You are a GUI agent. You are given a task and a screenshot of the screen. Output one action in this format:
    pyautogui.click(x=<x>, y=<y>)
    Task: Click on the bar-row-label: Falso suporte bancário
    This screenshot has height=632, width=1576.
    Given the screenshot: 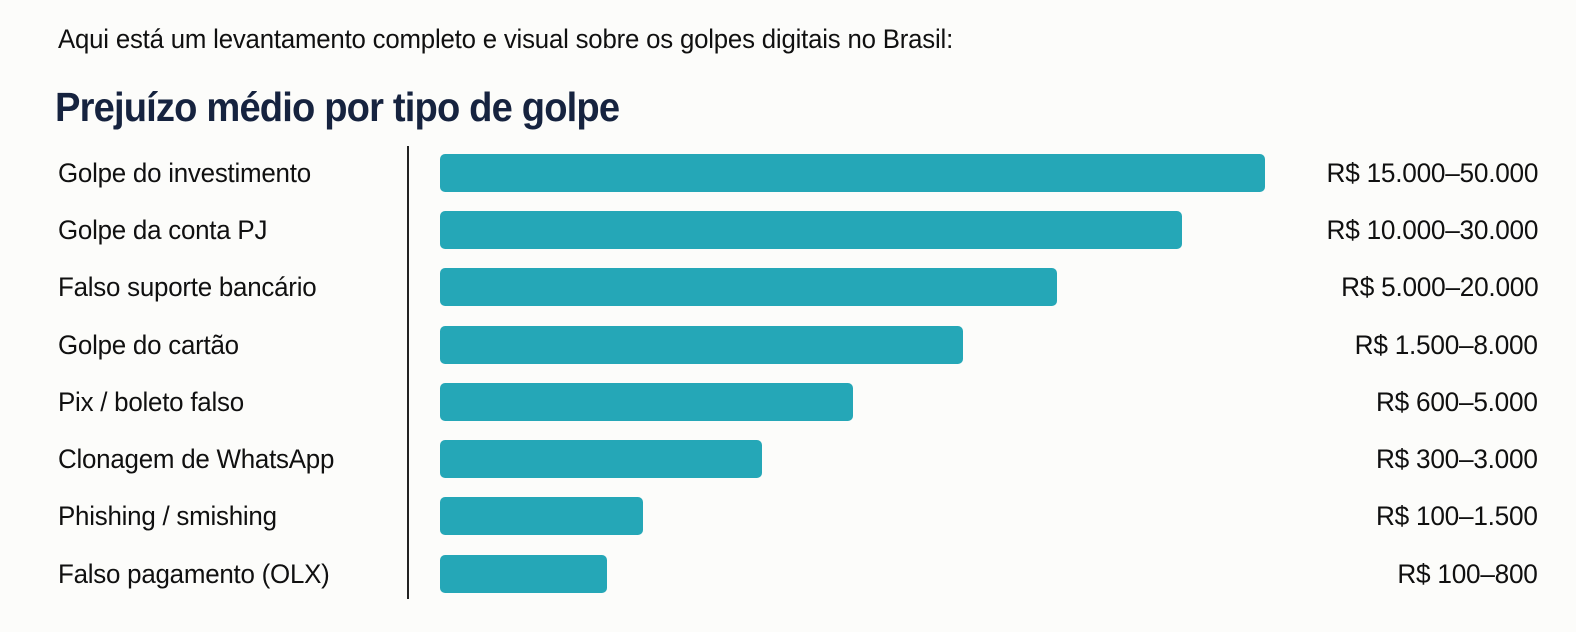 What is the action you would take?
    pyautogui.click(x=187, y=287)
    